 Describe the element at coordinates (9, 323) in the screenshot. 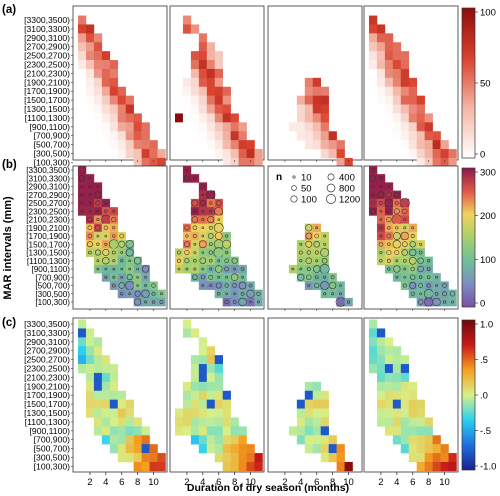

I see `panel-label-c: (c)` at that location.